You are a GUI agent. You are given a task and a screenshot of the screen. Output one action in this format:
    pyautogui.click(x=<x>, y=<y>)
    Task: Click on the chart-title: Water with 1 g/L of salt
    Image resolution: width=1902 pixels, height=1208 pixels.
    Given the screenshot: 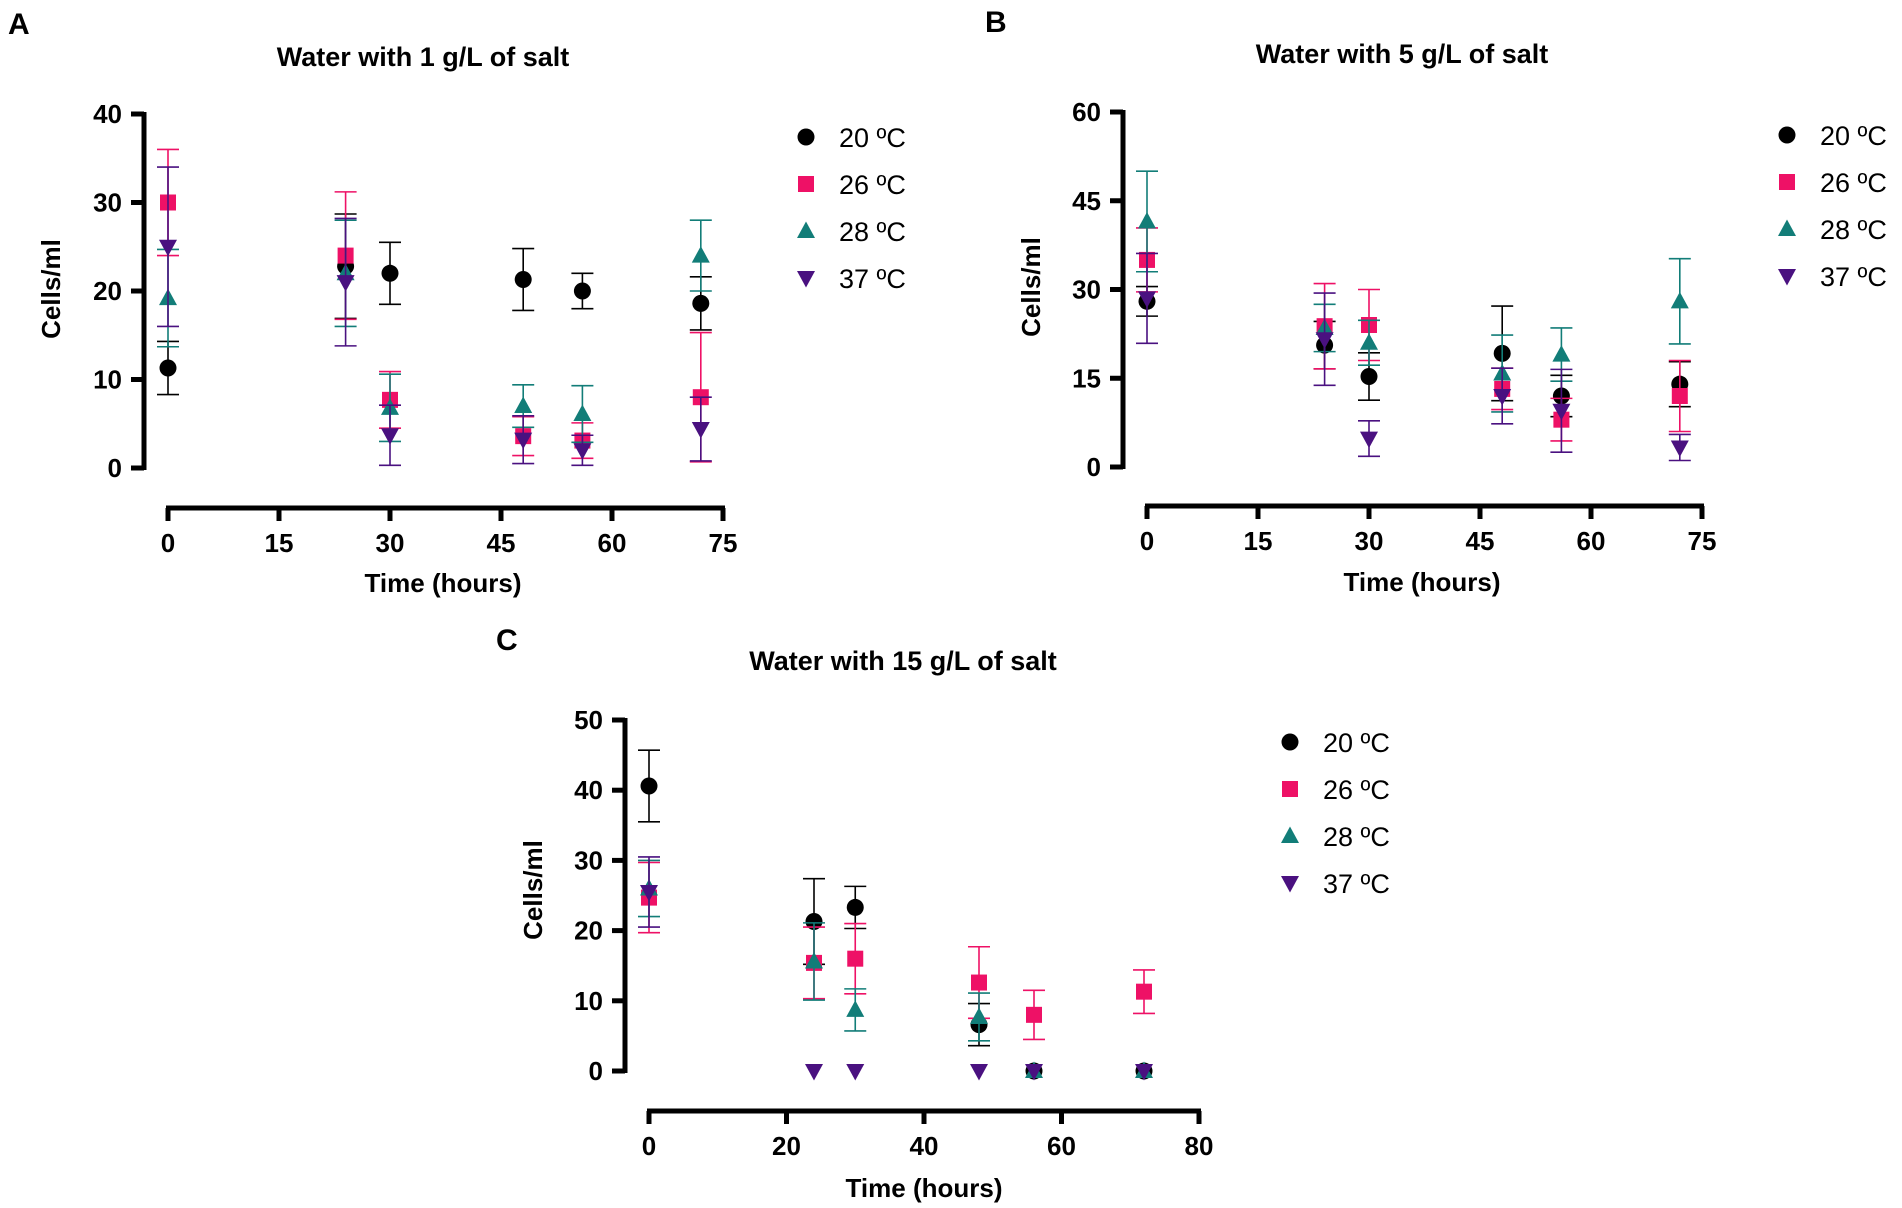 What is the action you would take?
    pyautogui.click(x=423, y=57)
    